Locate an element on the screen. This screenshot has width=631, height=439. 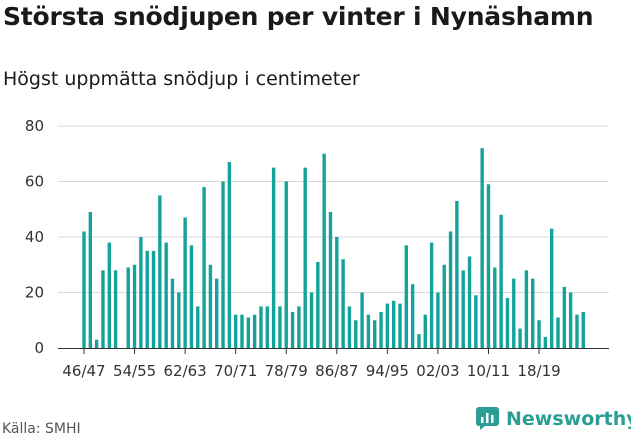
chart-title: Största snödjupen per vinter i Nynäshamn is located at coordinates (298, 16).